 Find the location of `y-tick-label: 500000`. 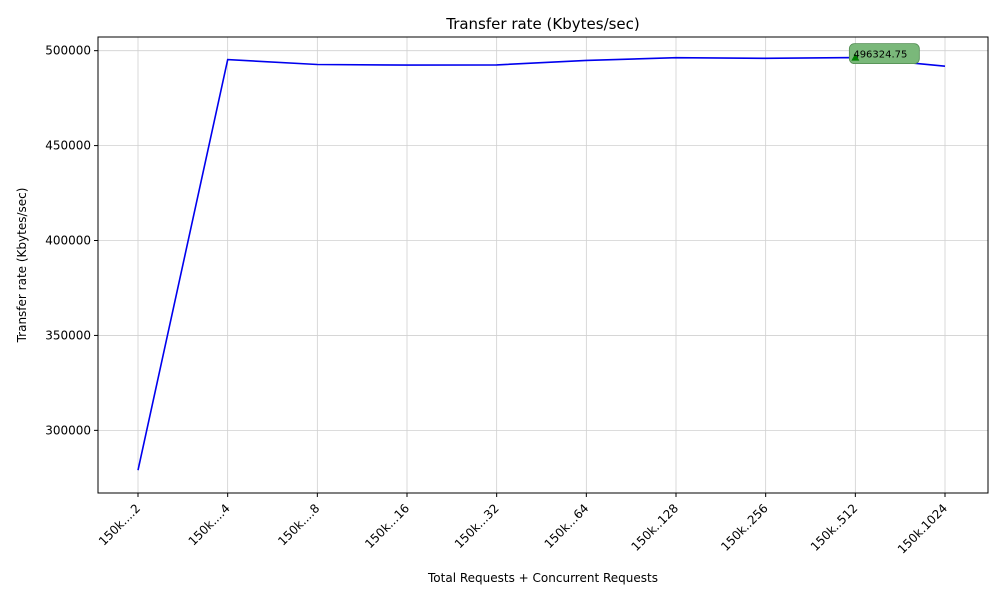

y-tick-label: 500000 is located at coordinates (68, 51).